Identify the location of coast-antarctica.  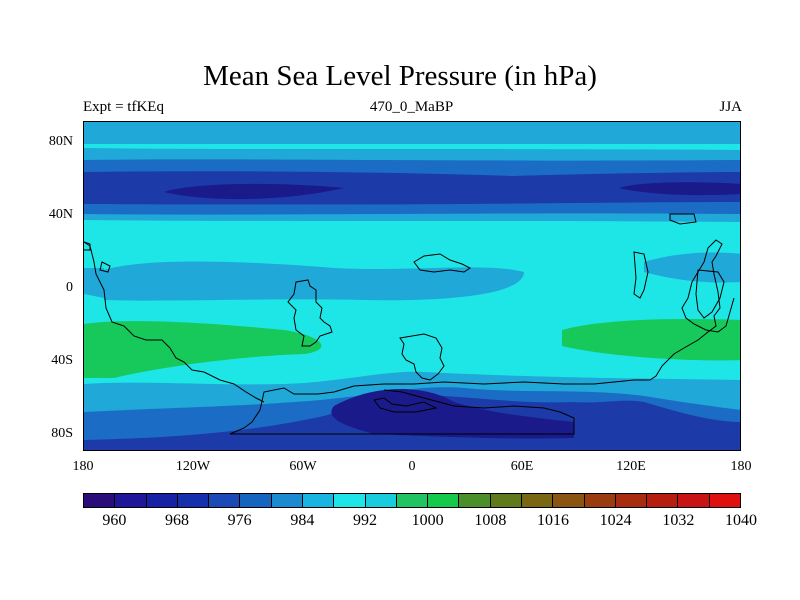
(402, 412).